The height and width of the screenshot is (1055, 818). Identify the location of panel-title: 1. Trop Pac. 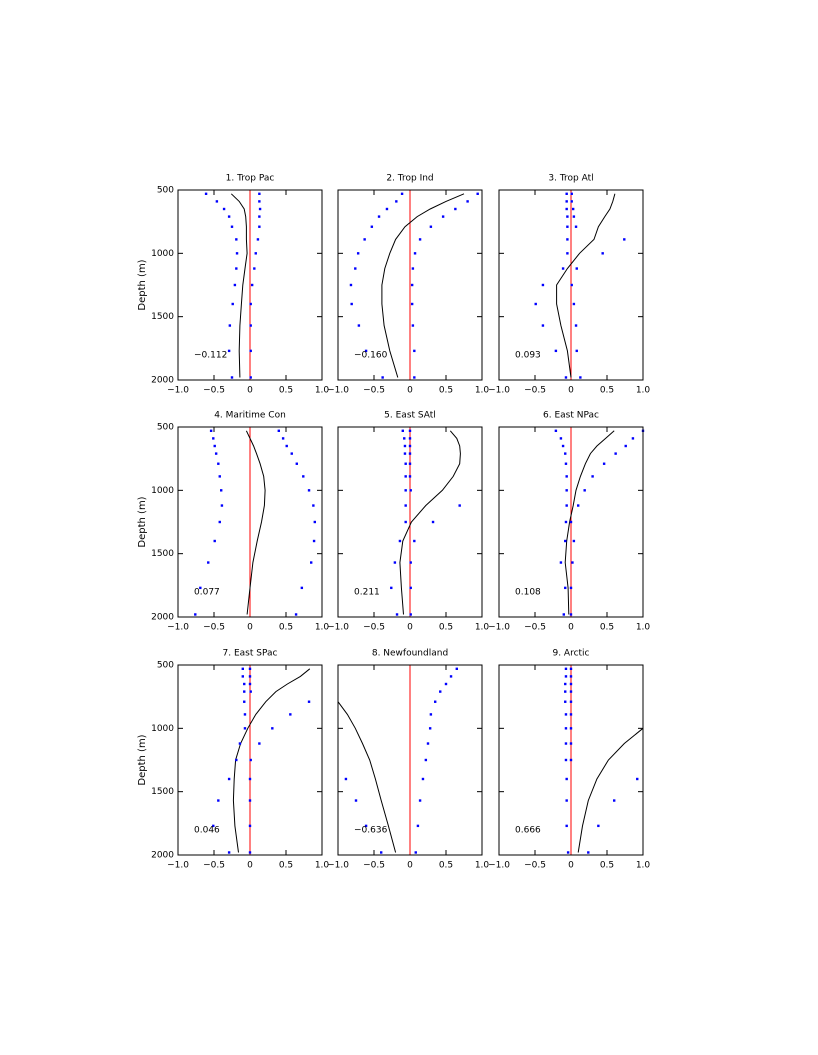
(250, 179).